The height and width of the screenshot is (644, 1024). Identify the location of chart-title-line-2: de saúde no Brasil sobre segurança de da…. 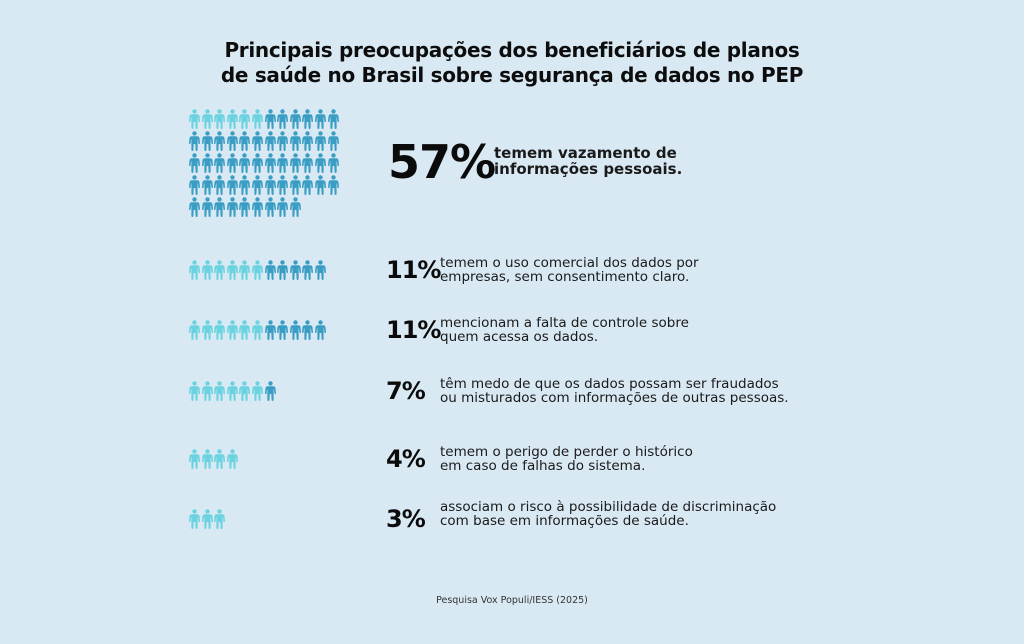
(512, 75).